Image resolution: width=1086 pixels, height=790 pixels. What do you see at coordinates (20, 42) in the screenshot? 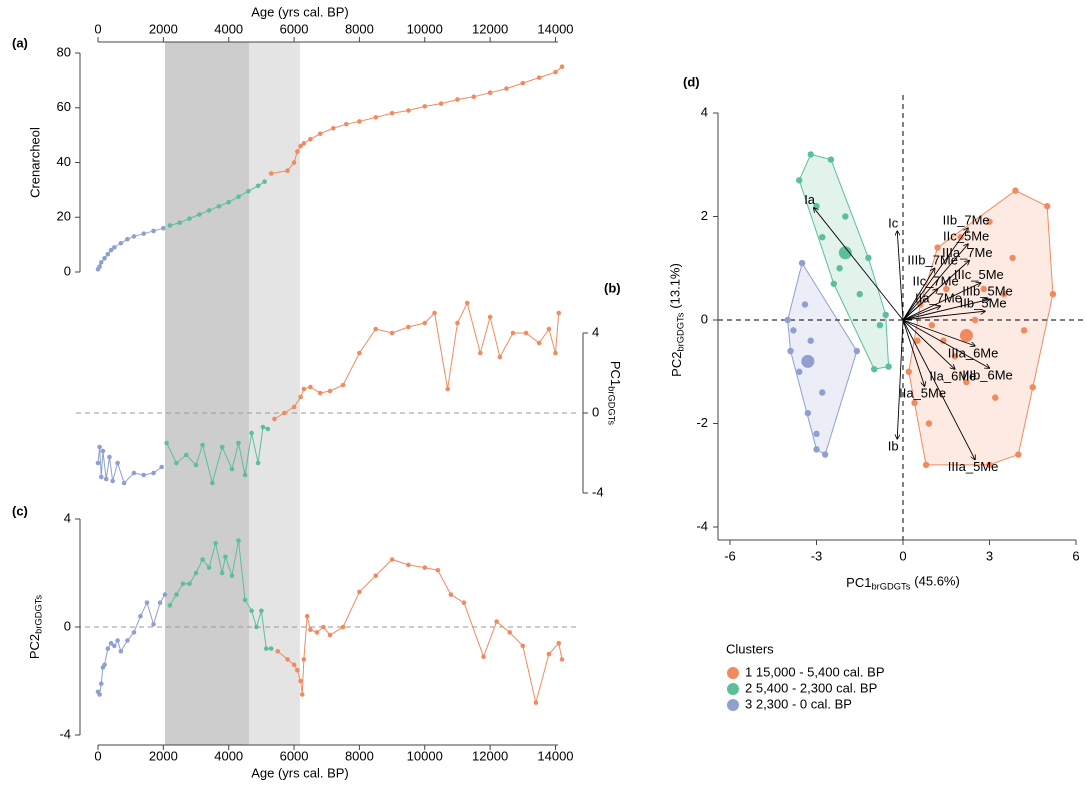
I see `panel-label: (a)` at bounding box center [20, 42].